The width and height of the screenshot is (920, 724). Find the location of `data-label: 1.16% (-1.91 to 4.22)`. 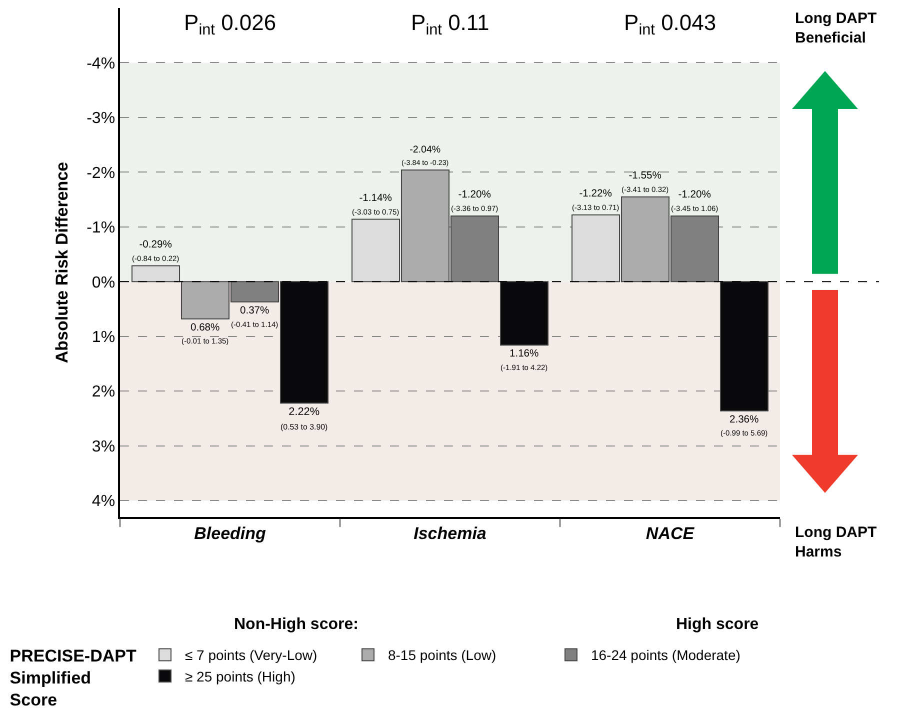

data-label: 1.16% (-1.91 to 4.22) is located at coordinates (524, 360).